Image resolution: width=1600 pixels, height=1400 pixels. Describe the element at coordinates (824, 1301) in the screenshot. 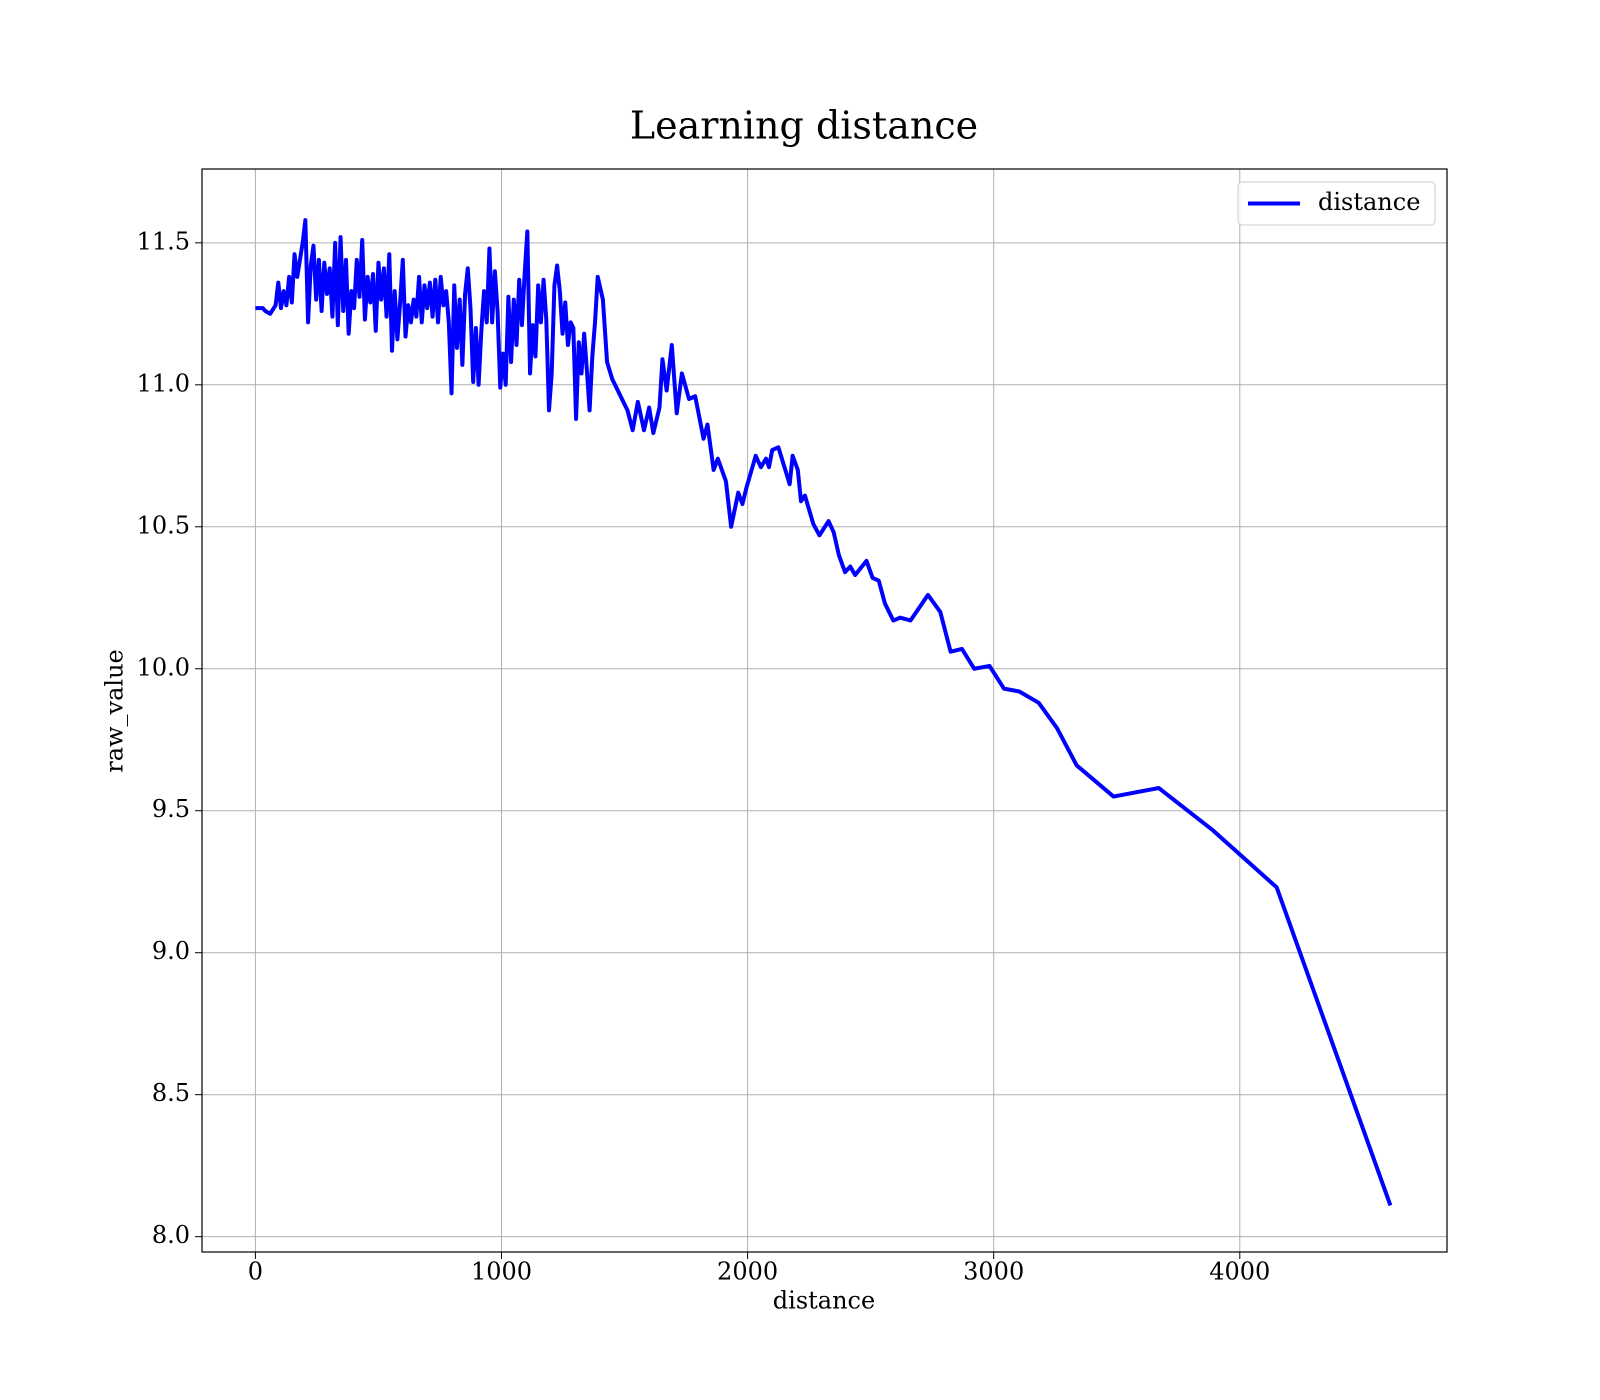

I see `x-axis-label: distance` at that location.